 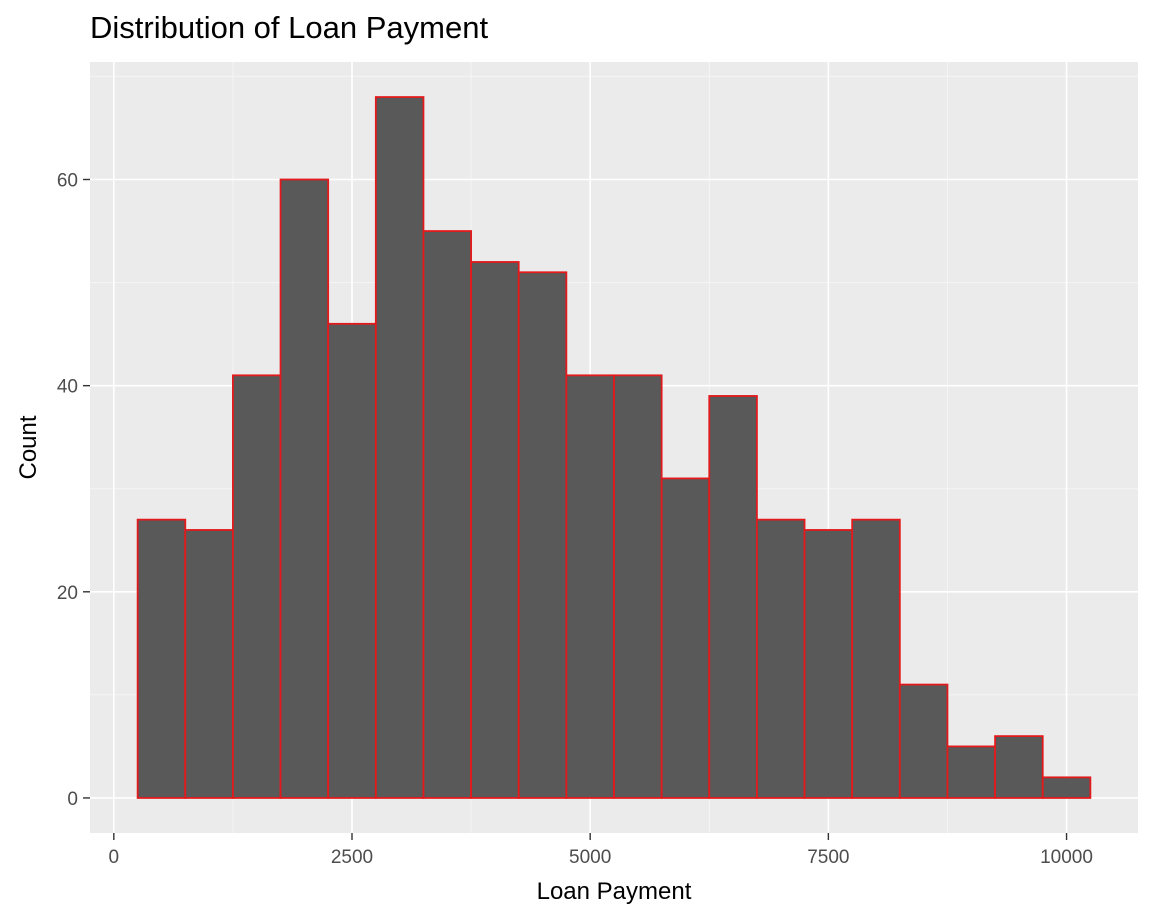 What do you see at coordinates (114, 857) in the screenshot?
I see `x-tick-label: 0` at bounding box center [114, 857].